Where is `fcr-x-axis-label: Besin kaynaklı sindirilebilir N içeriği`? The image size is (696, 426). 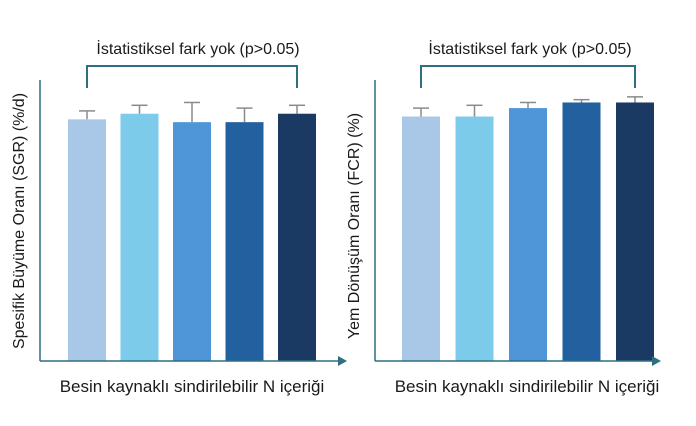 fcr-x-axis-label: Besin kaynaklı sindirilebilir N içeriği is located at coordinates (527, 386).